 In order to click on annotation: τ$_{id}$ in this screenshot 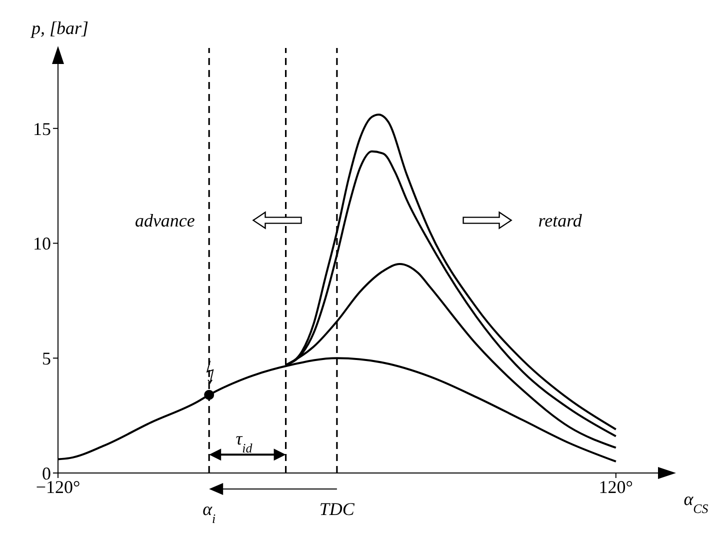, I will do `click(244, 442)`.